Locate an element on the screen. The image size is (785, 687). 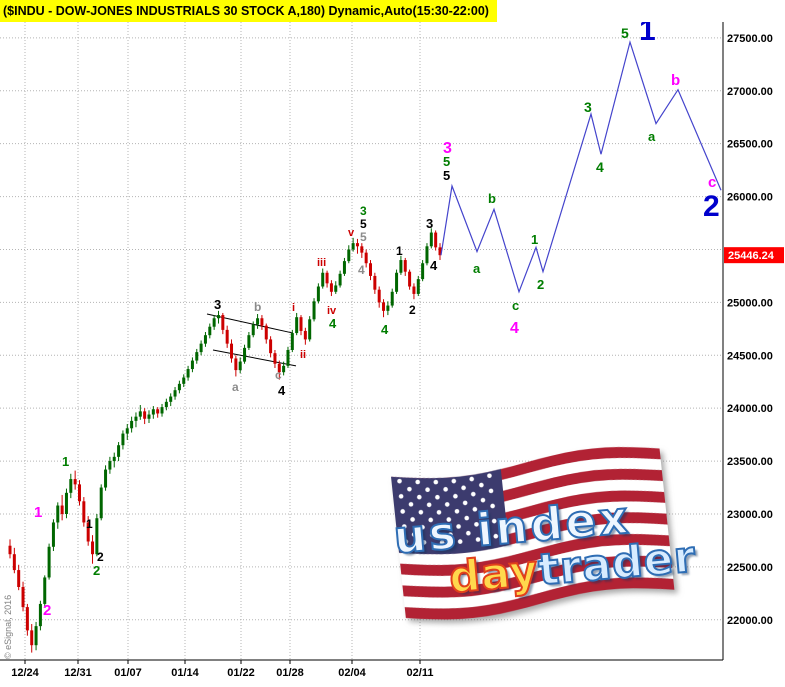
svg-text: v is located at coordinates (351, 233).